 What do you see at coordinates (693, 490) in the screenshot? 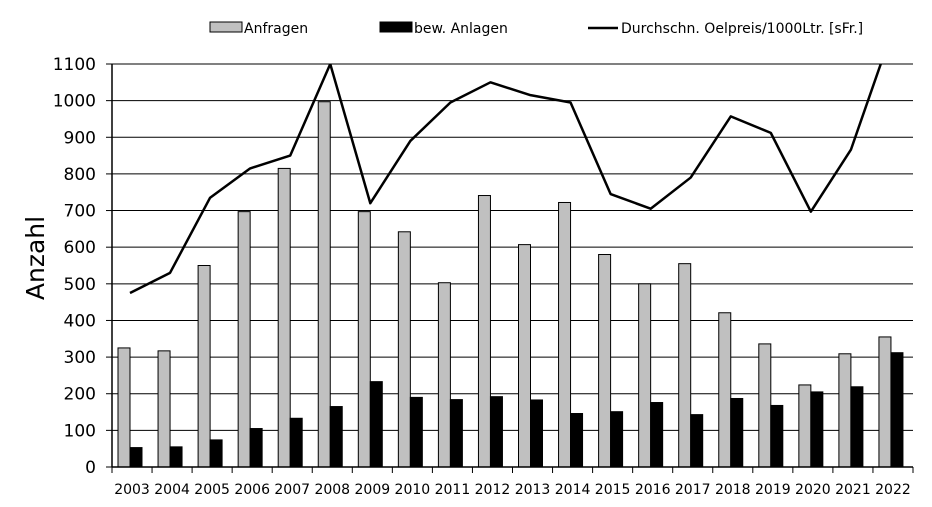
I see `x-tick-label: 2017` at bounding box center [693, 490].